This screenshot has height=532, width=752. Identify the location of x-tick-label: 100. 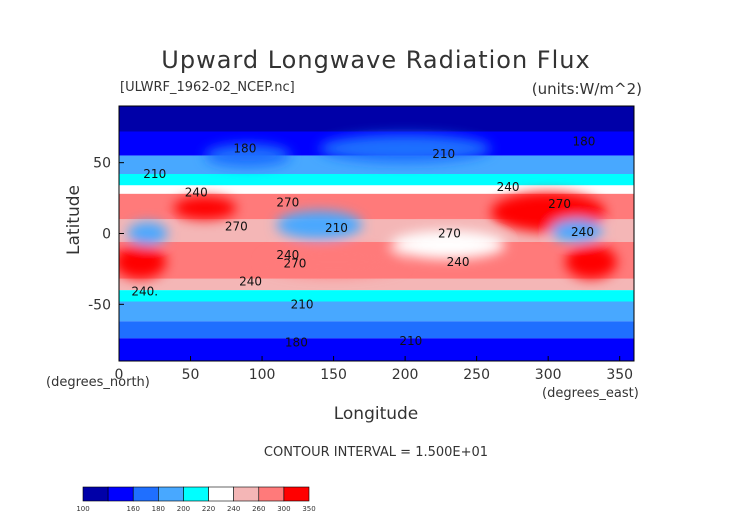
(262, 375).